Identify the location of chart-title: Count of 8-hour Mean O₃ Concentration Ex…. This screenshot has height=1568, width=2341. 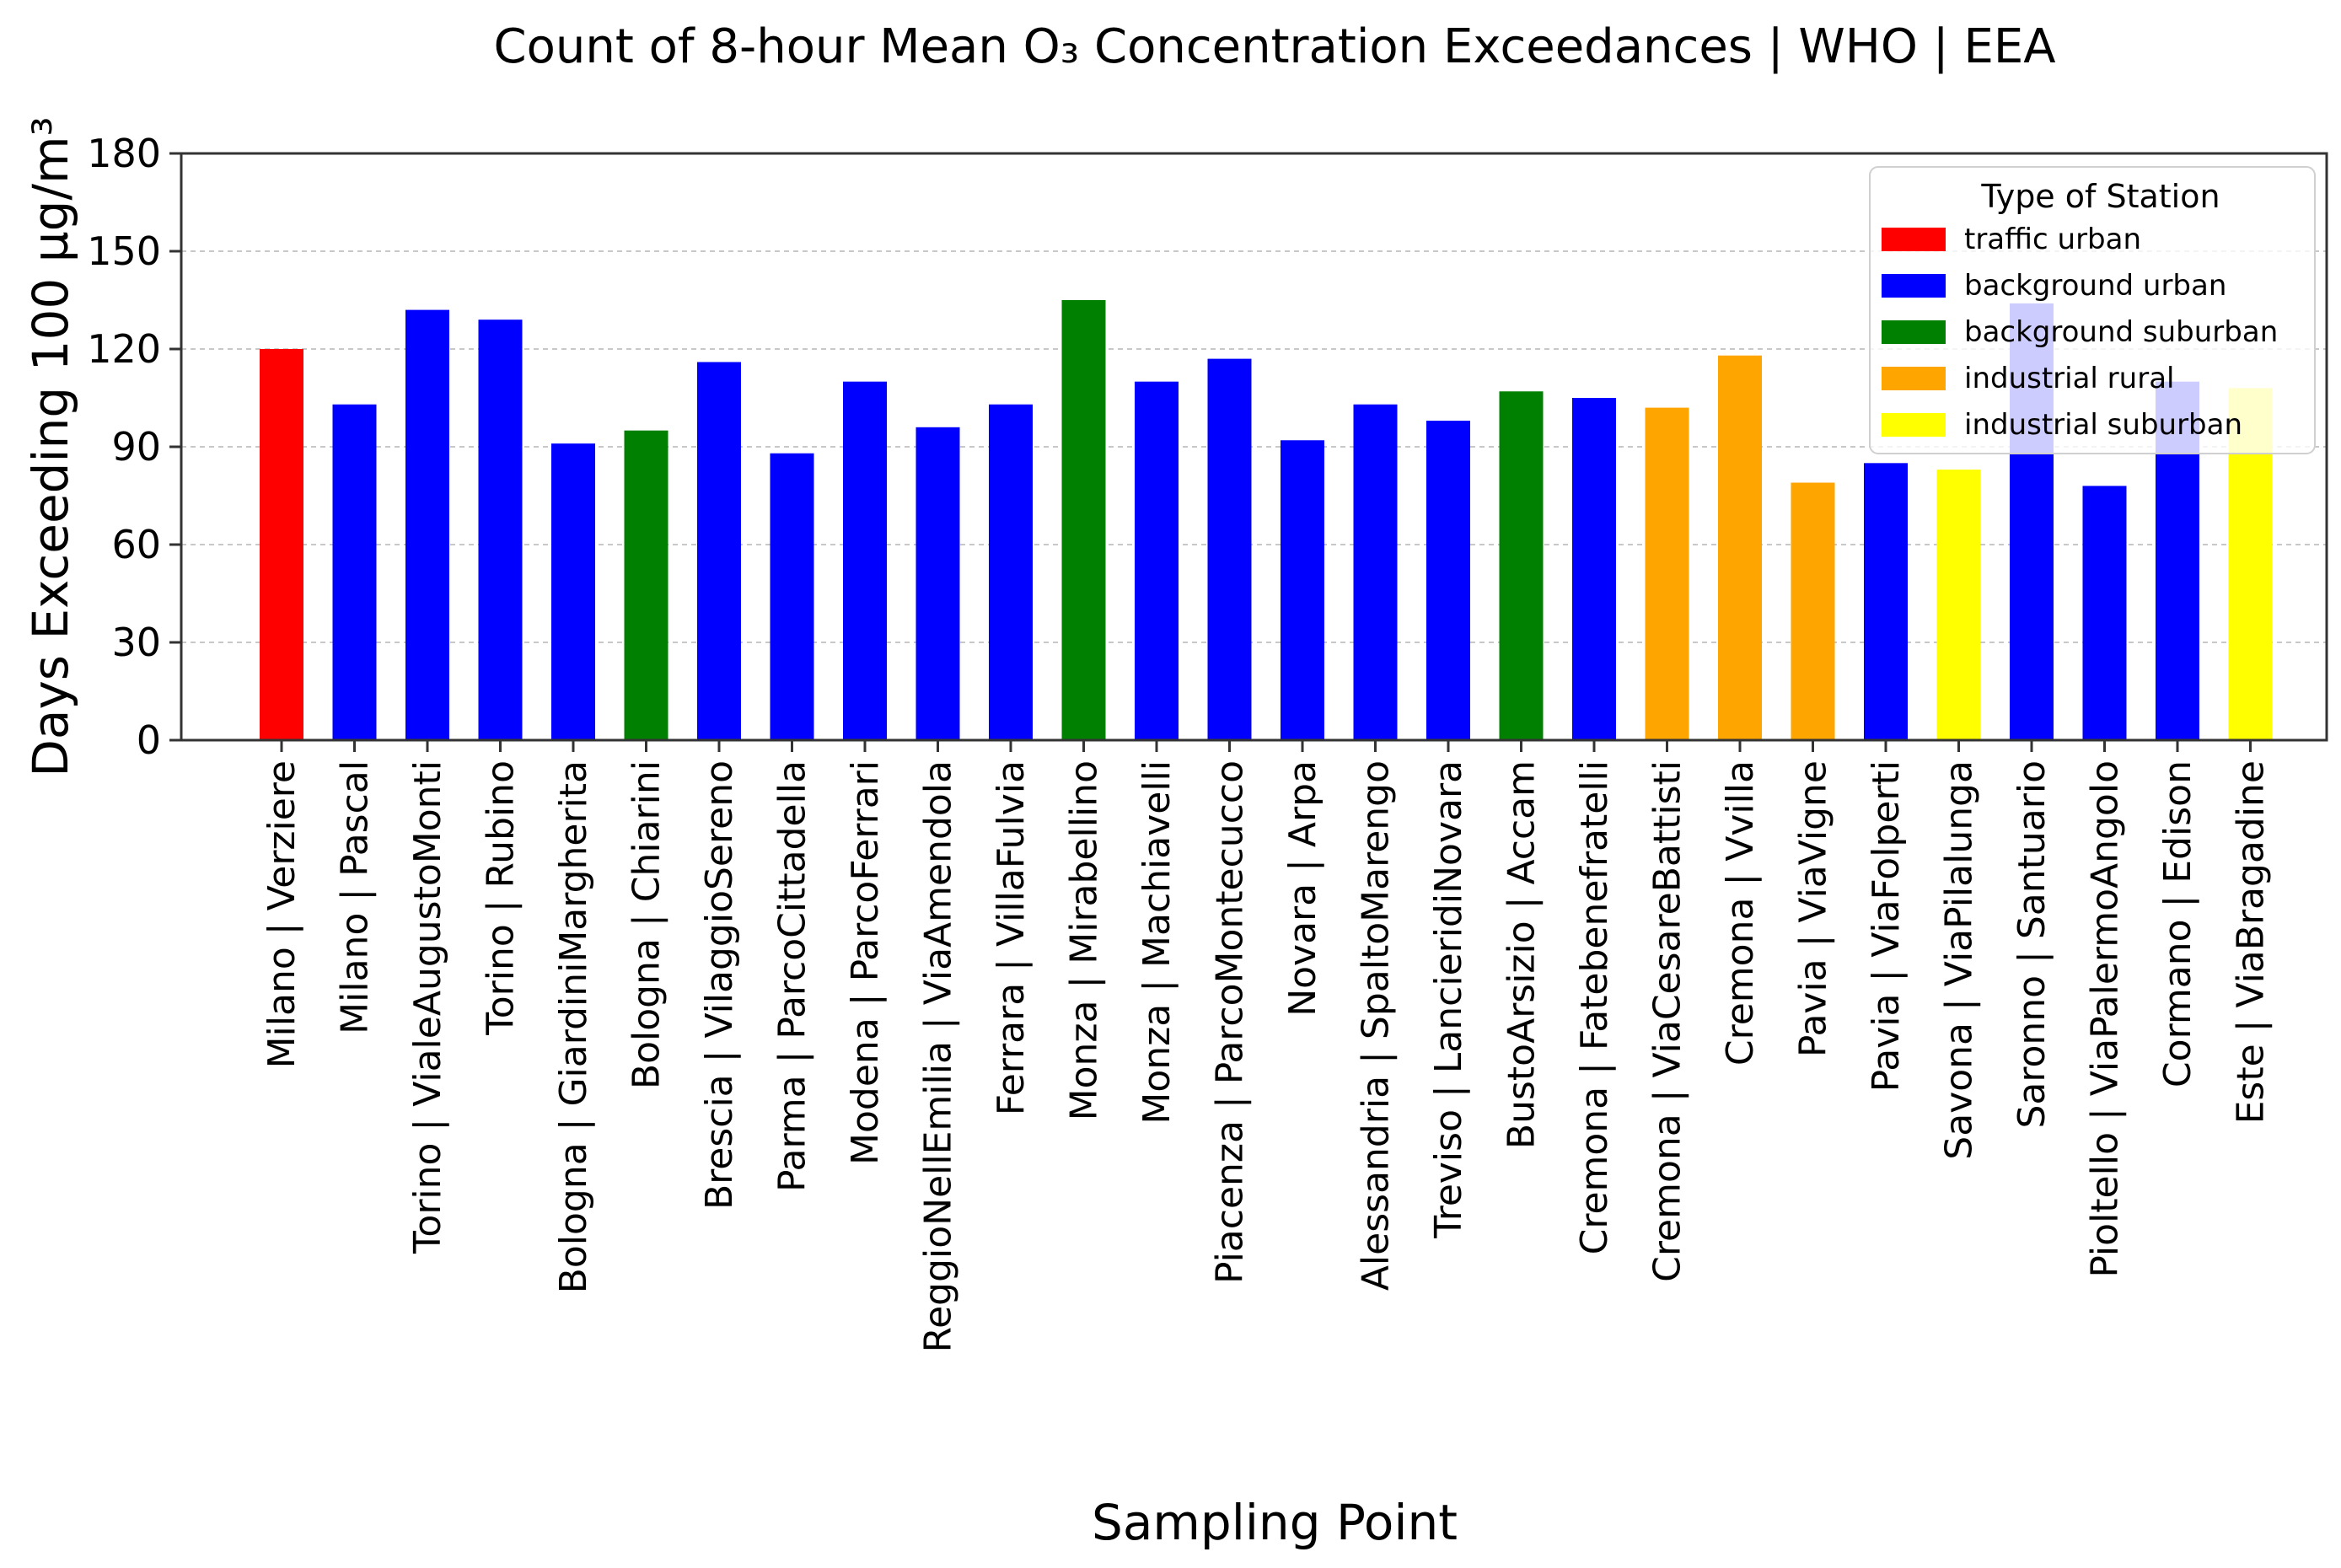
(1274, 47).